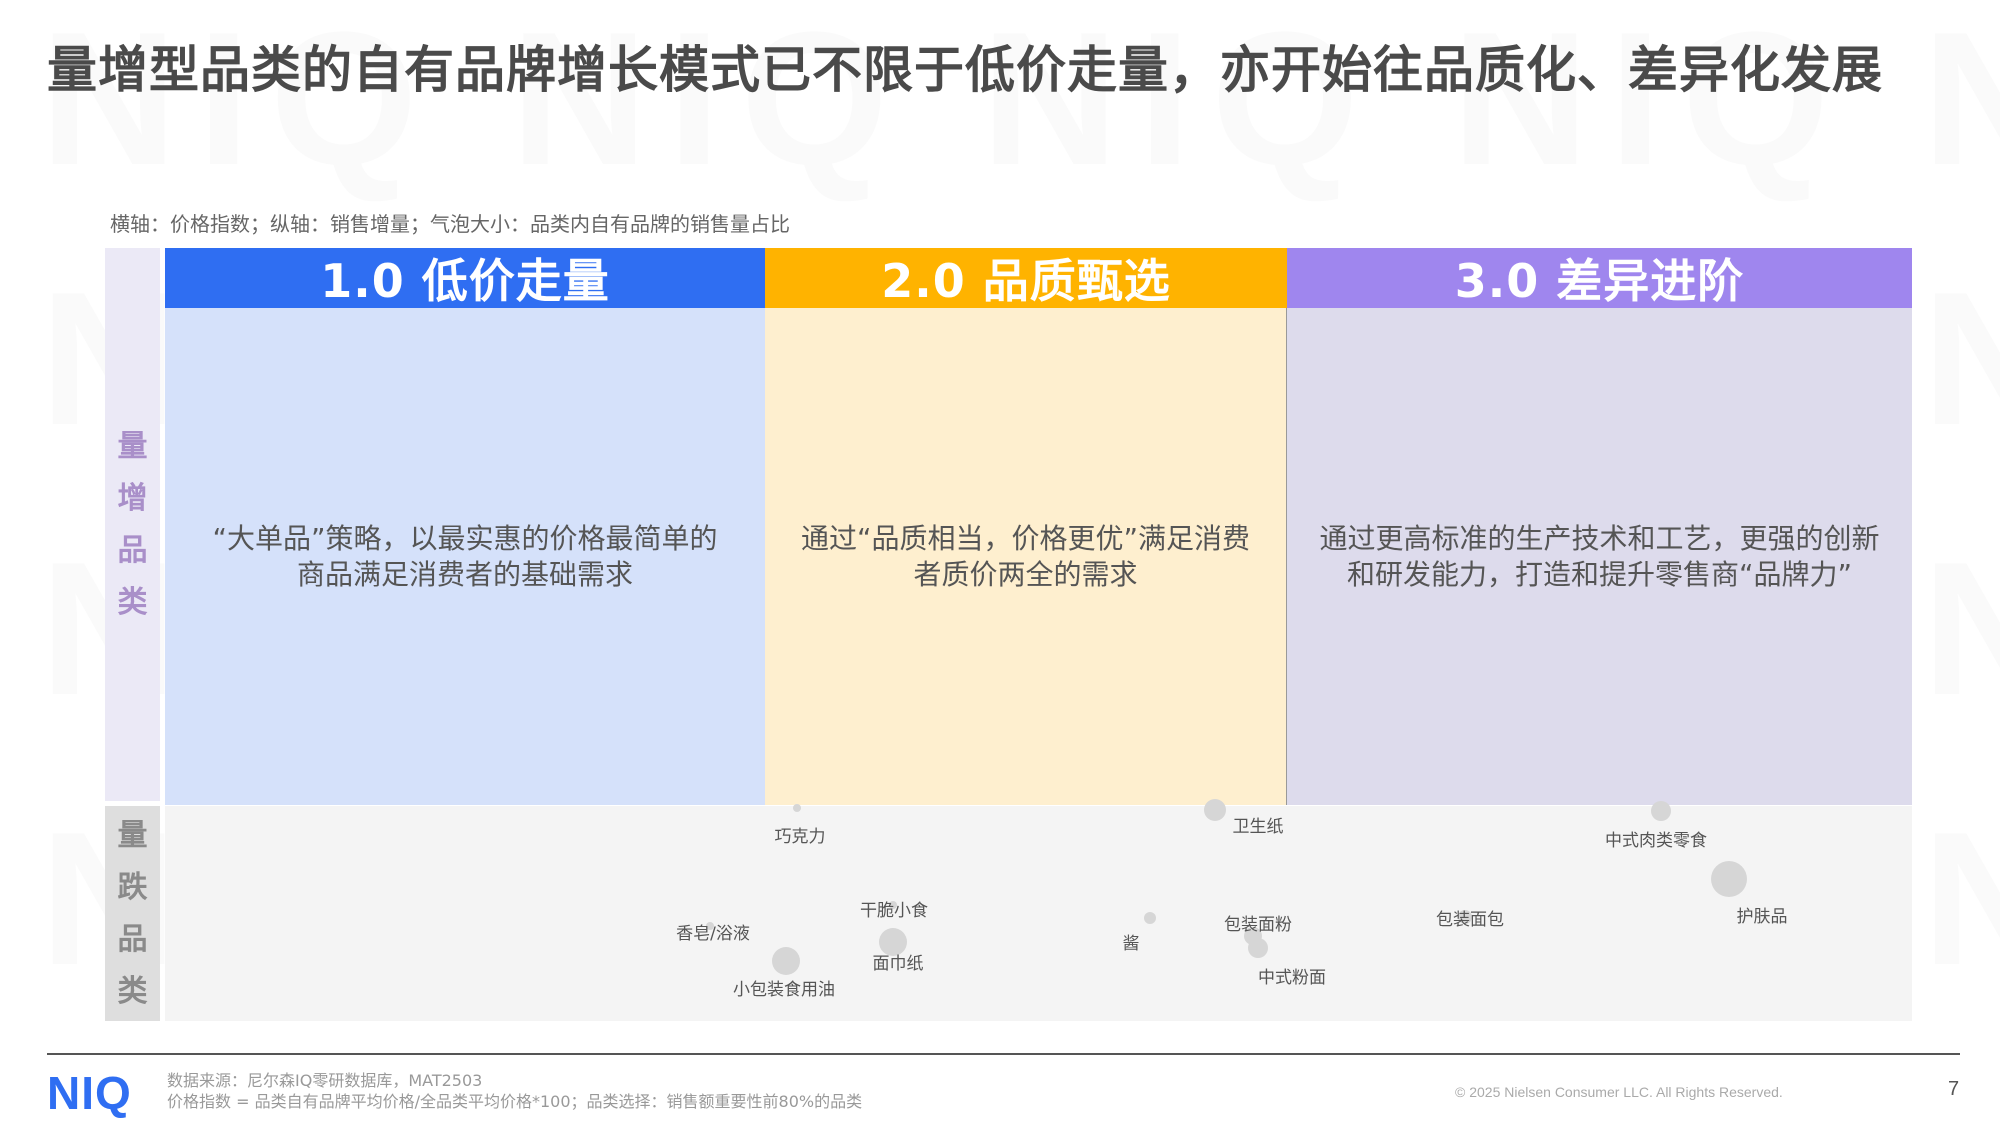 The width and height of the screenshot is (2000, 1125). What do you see at coordinates (132, 913) in the screenshot?
I see `side-label-decline: 量 跌 品 类` at bounding box center [132, 913].